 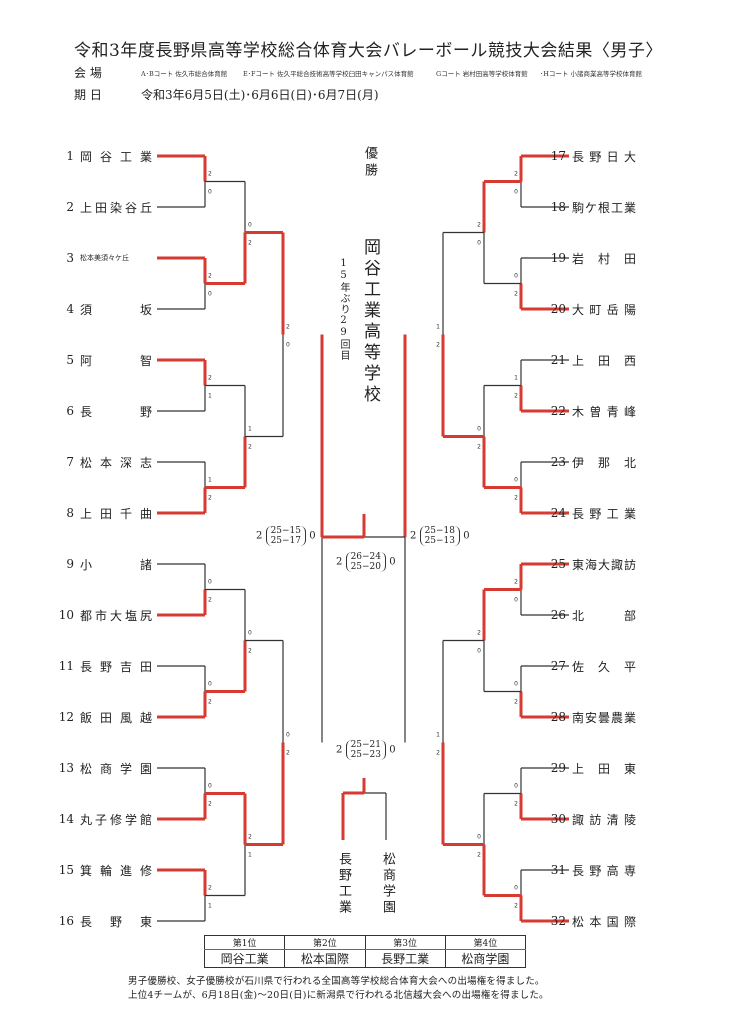 What do you see at coordinates (100, 258) in the screenshot?
I see `team-row-3: 3 松本美須々ケ丘` at bounding box center [100, 258].